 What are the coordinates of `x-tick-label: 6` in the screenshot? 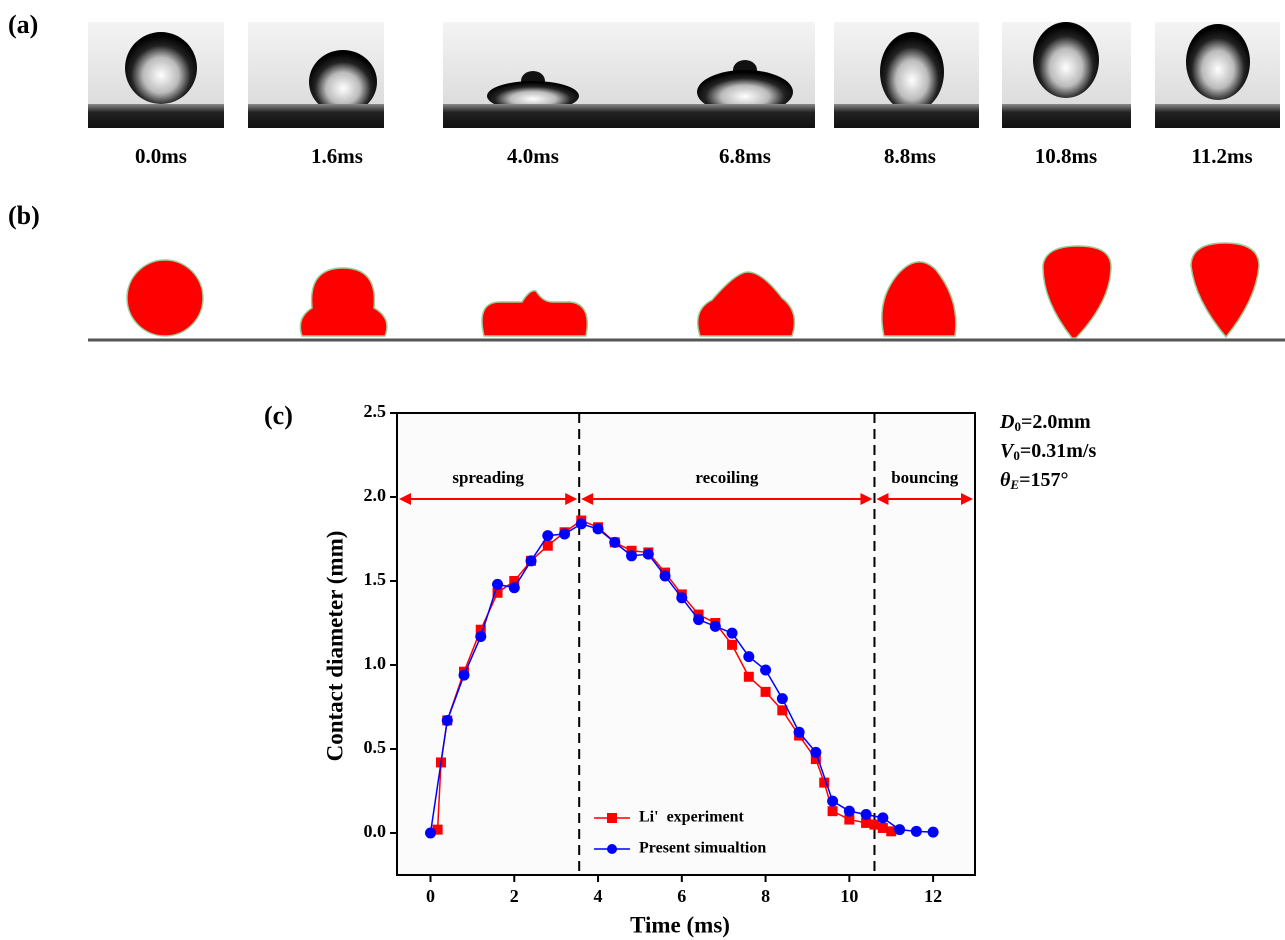 It's located at (681, 896).